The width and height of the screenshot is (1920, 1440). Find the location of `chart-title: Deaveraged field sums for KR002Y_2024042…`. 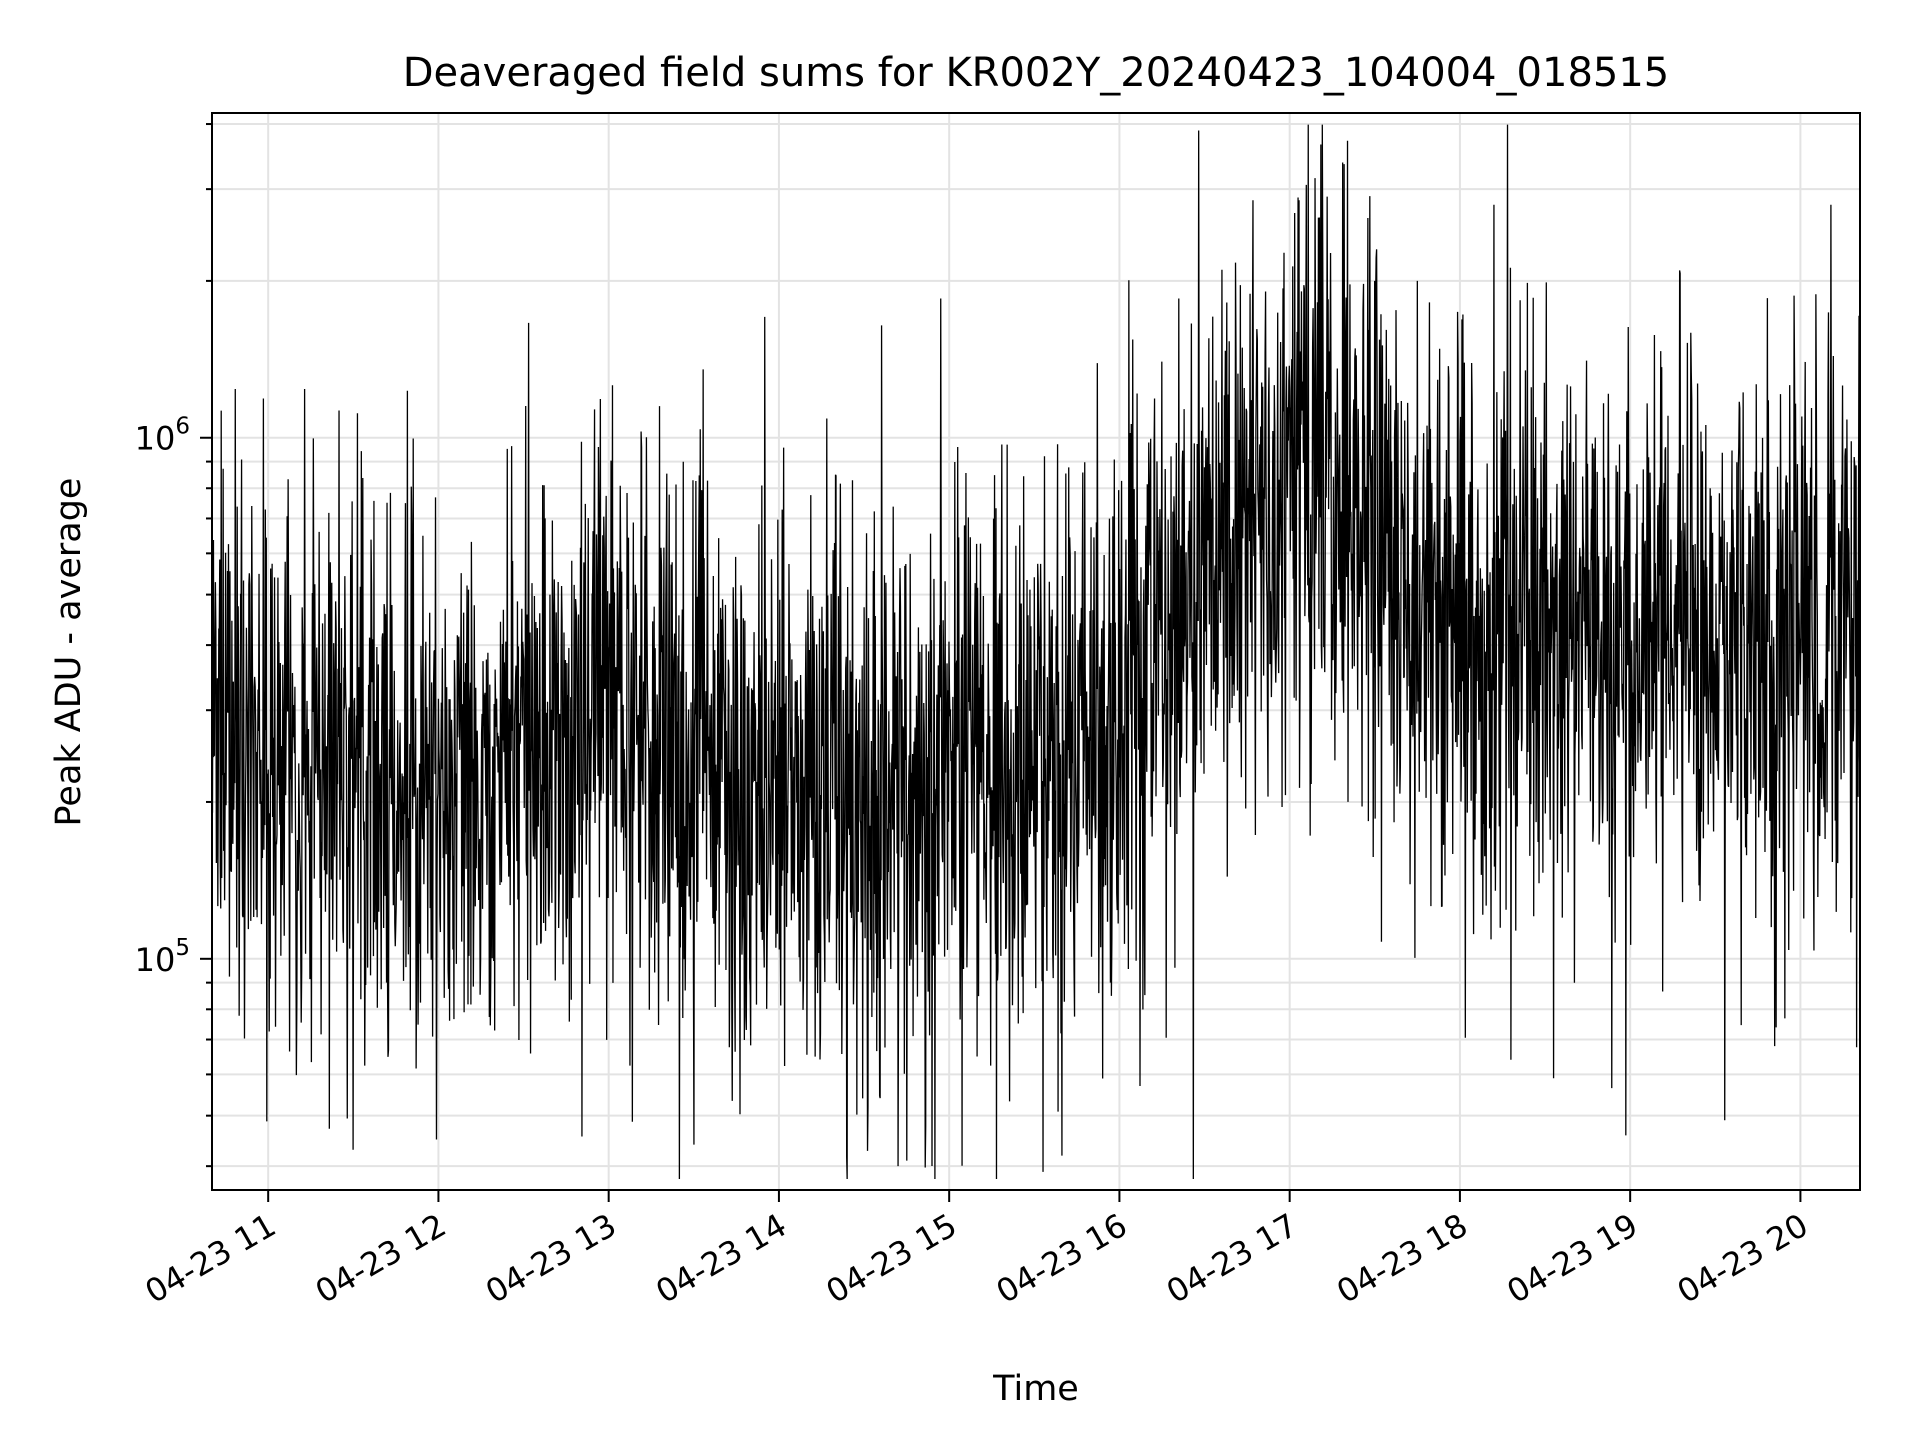

chart-title: Deaveraged field sums for KR002Y_2024042… is located at coordinates (1036, 73).